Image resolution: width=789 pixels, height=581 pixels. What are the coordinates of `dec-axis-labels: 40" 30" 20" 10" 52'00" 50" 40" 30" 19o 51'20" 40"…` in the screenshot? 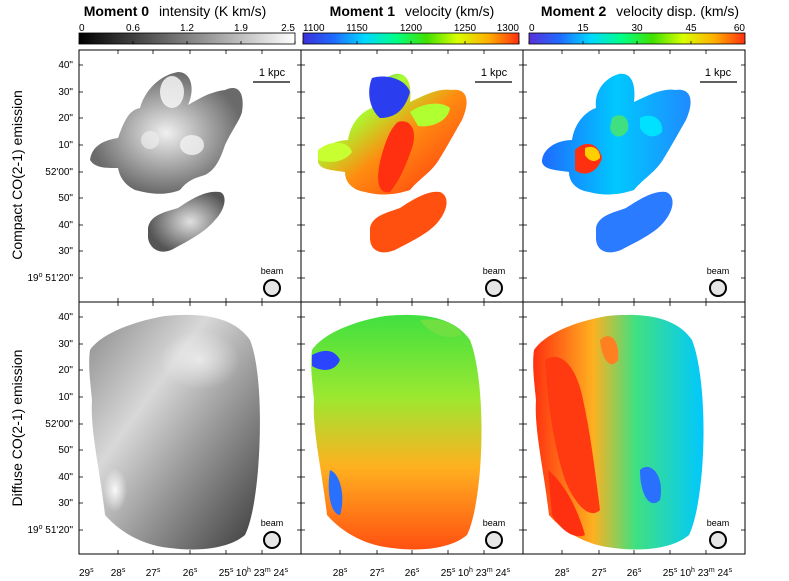 It's located at (50, 298).